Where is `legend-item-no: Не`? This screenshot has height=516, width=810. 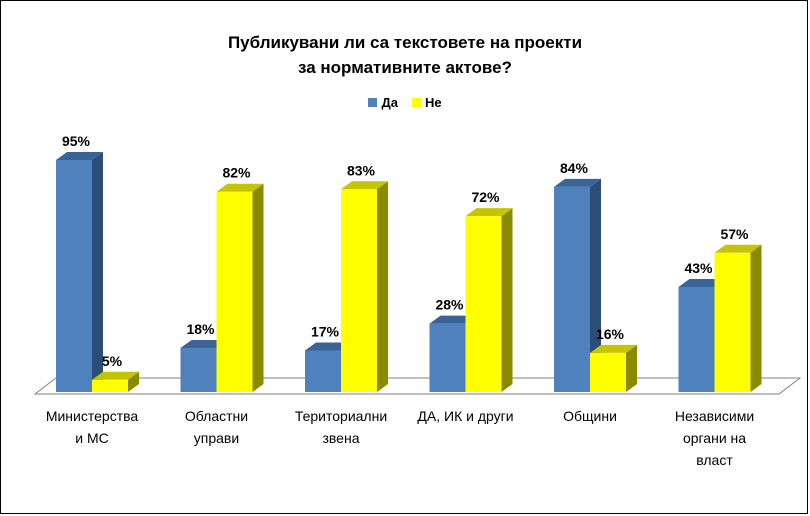
legend-item-no: Не is located at coordinates (426, 102).